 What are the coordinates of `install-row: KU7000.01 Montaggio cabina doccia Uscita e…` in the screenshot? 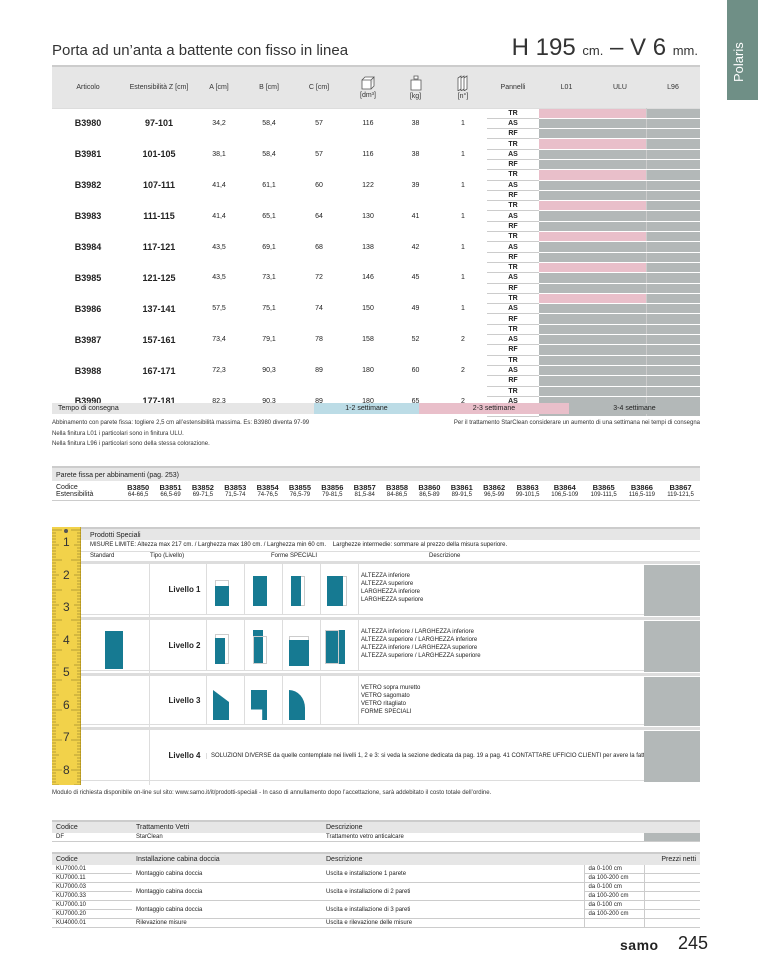 It's located at (376, 874).